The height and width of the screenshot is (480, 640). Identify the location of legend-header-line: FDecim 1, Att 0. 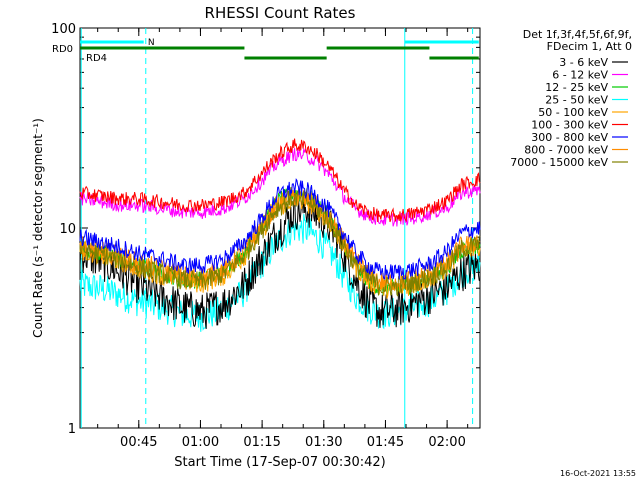
(589, 46).